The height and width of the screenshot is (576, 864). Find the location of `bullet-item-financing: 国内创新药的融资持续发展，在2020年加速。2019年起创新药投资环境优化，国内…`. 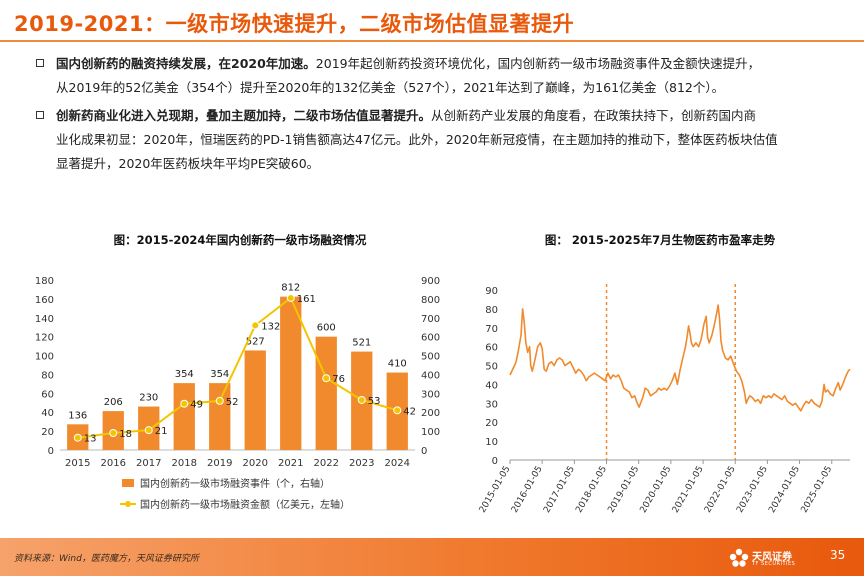

bullet-item-financing: 国内创新药的融资持续发展，在2020年加速。2019年起创新药投资环境优化，国内… is located at coordinates (438, 76).